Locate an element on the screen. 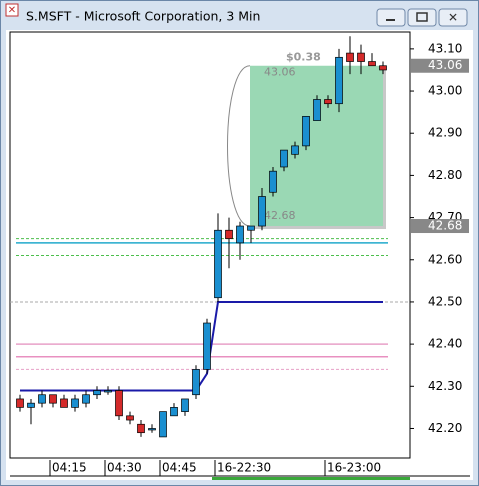  app-icon-glyph: ✕ is located at coordinates (12, 10).